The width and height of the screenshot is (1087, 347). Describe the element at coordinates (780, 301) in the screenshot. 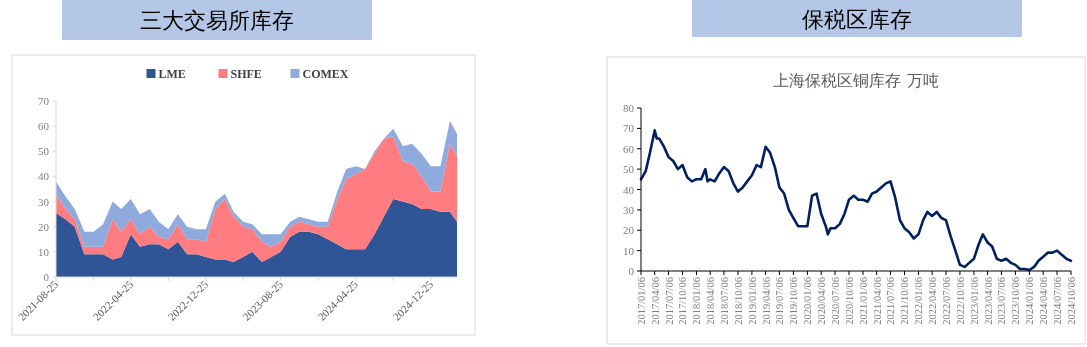

I see `x-tick-label: 2019/07/06` at that location.